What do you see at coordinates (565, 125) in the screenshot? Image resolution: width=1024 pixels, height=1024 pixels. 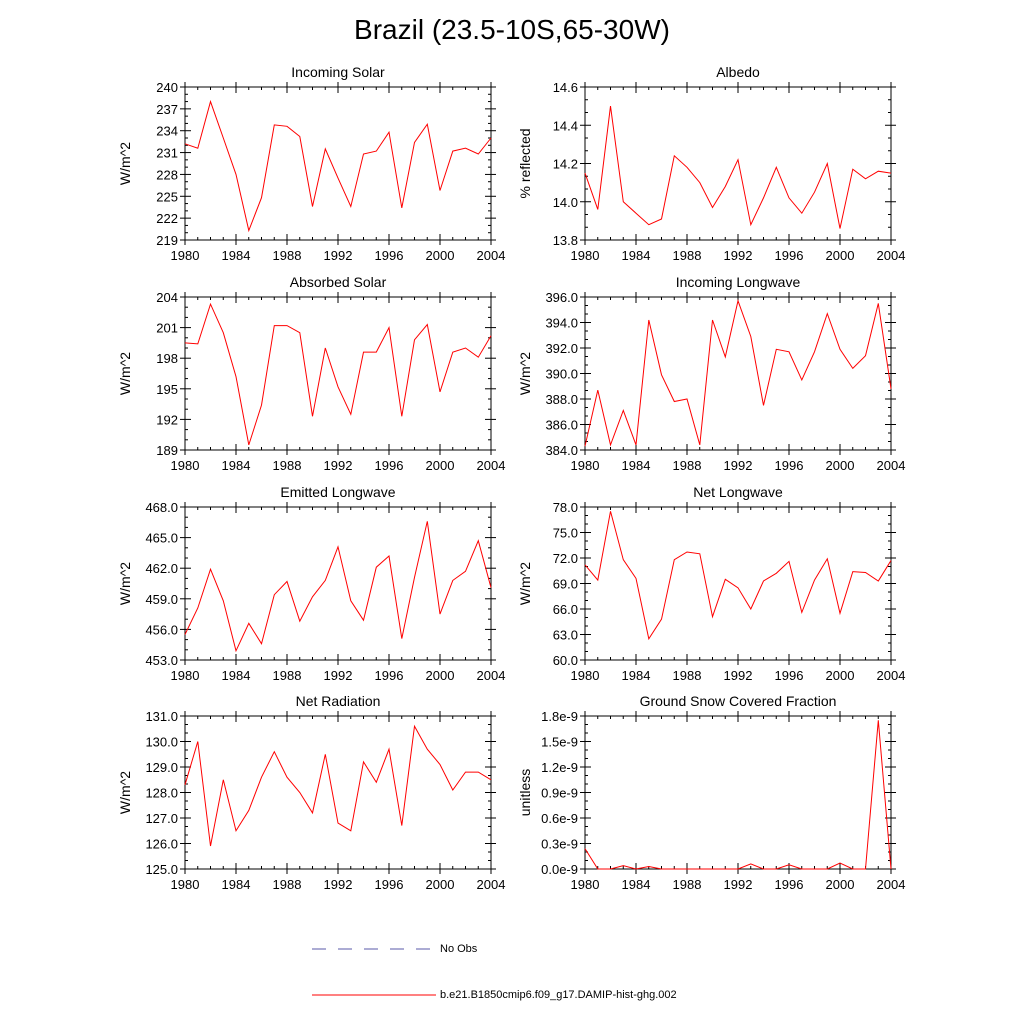 I see `y-tick-label: 14.4` at bounding box center [565, 125].